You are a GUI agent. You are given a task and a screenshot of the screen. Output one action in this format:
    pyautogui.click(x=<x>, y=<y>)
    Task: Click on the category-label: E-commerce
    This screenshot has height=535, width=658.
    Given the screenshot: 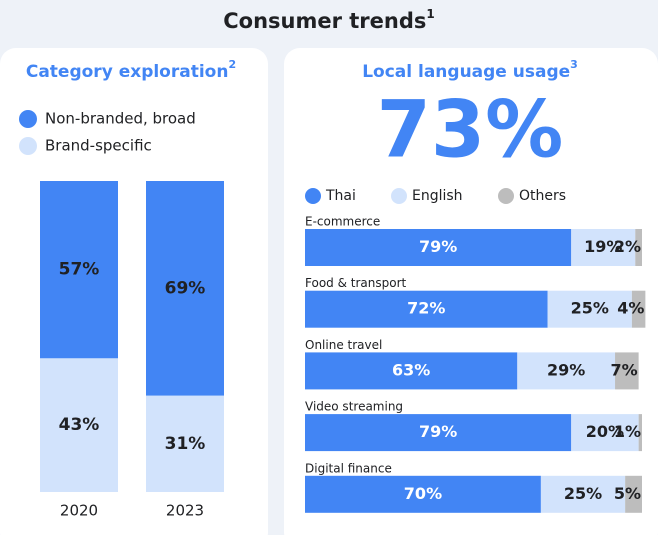 What is the action you would take?
    pyautogui.click(x=342, y=222)
    